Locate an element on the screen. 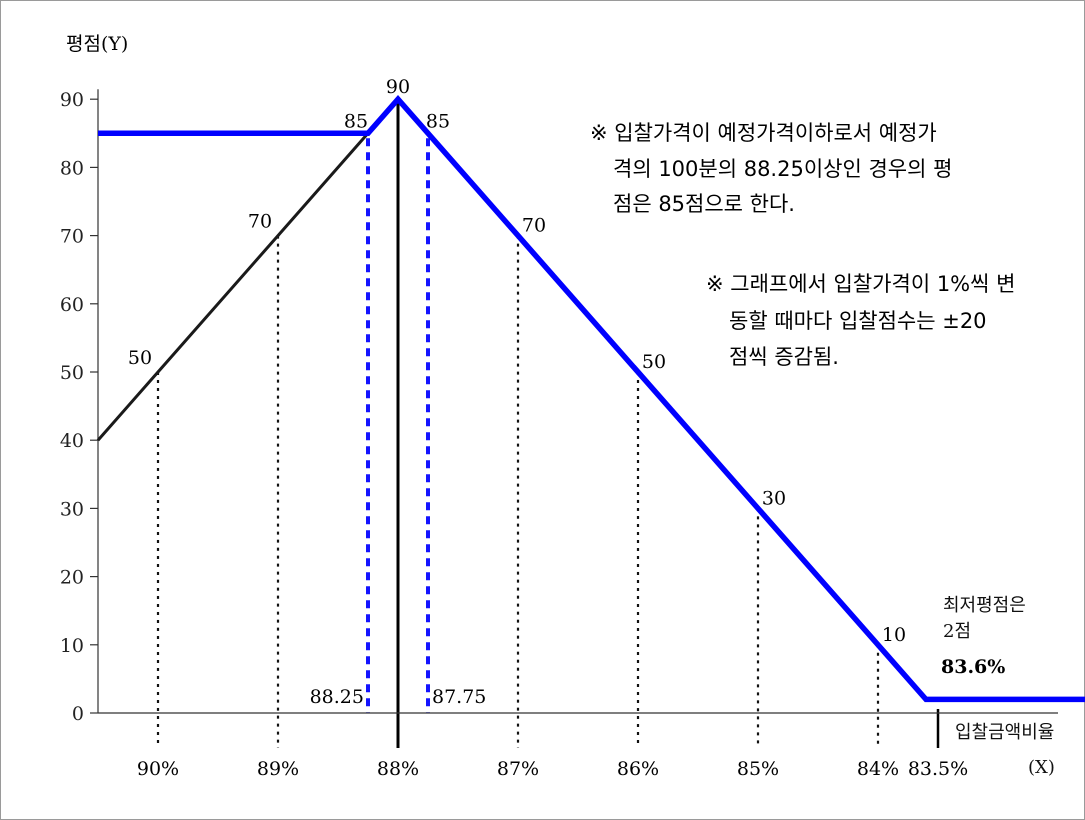 This screenshot has width=1085, height=820. note-1-line-3: 점은 85점으로 한다. is located at coordinates (704, 204).